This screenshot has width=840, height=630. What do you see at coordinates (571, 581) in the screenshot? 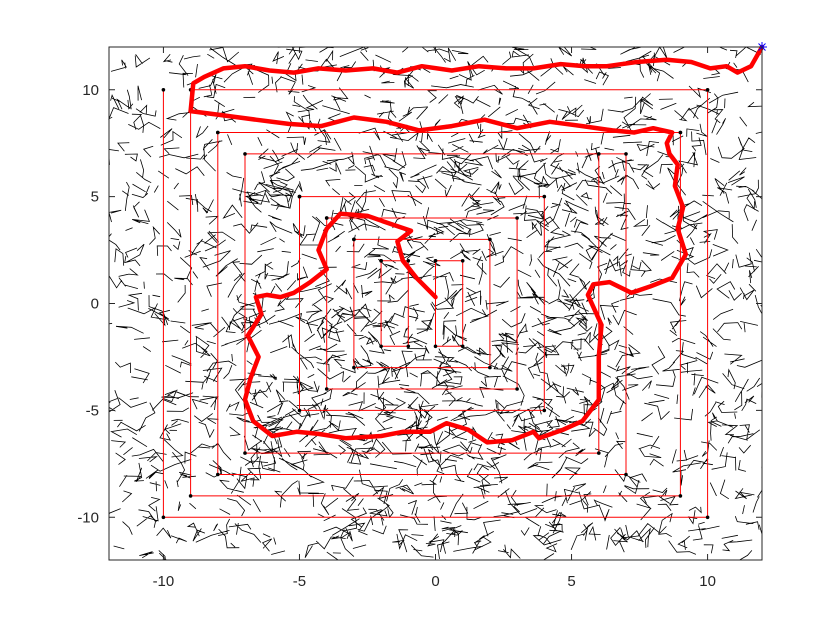
I see `x-tick-label: 5` at bounding box center [571, 581].